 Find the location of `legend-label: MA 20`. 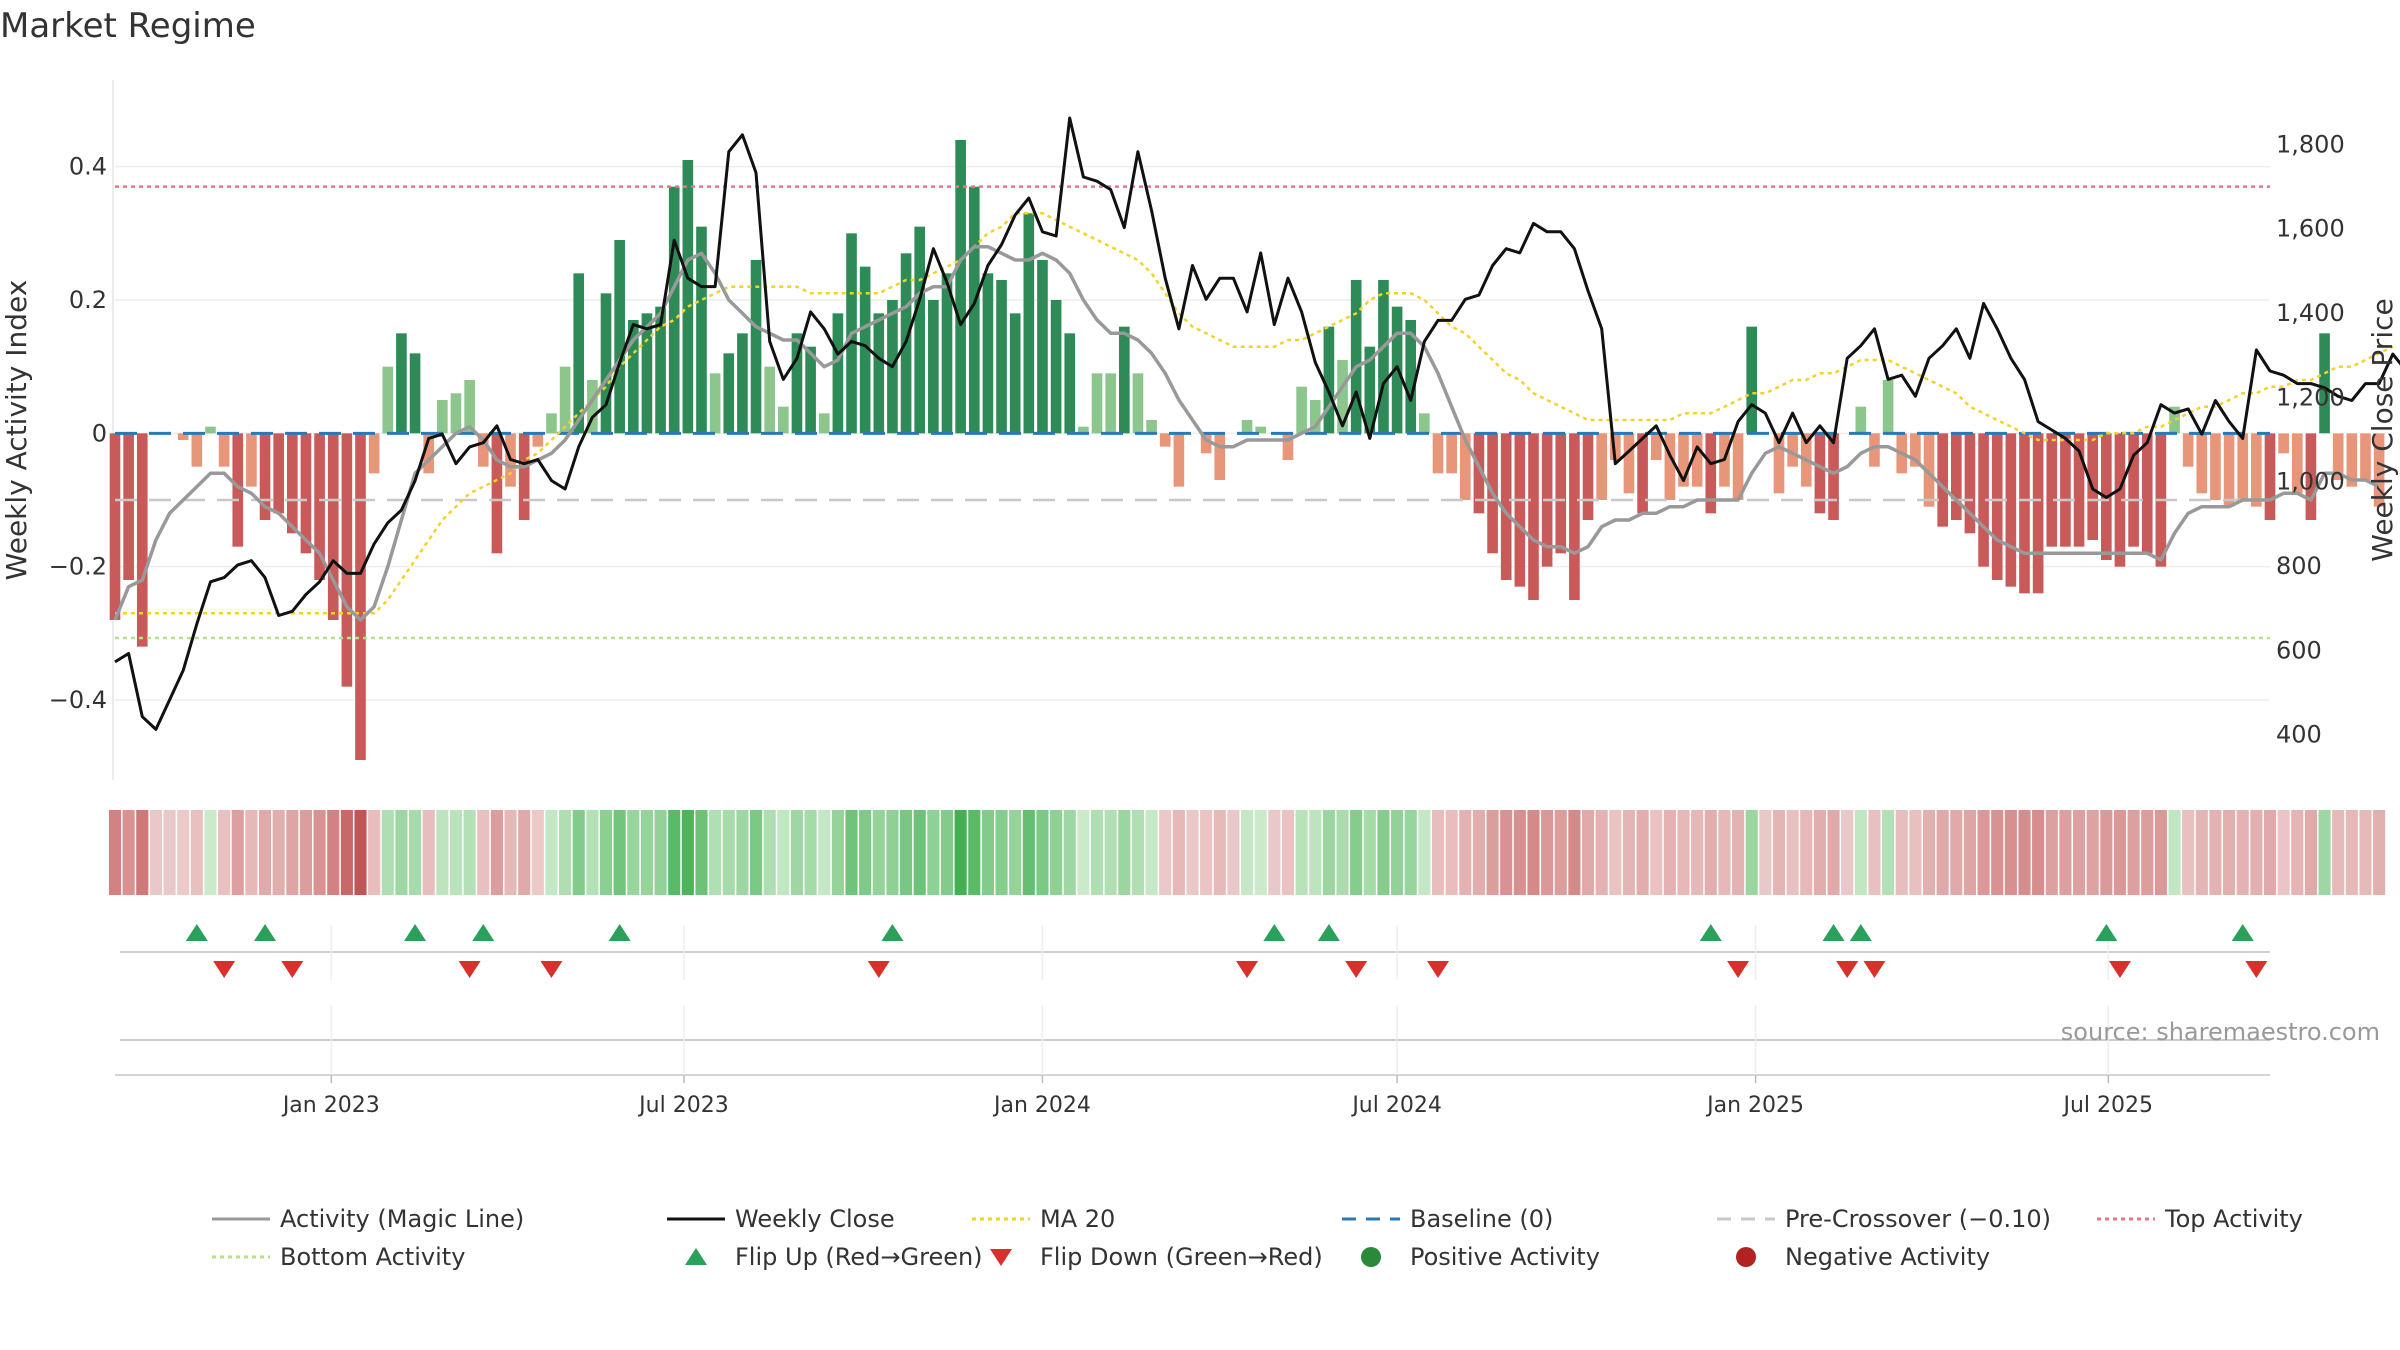

legend-label: MA 20 is located at coordinates (1078, 1219).